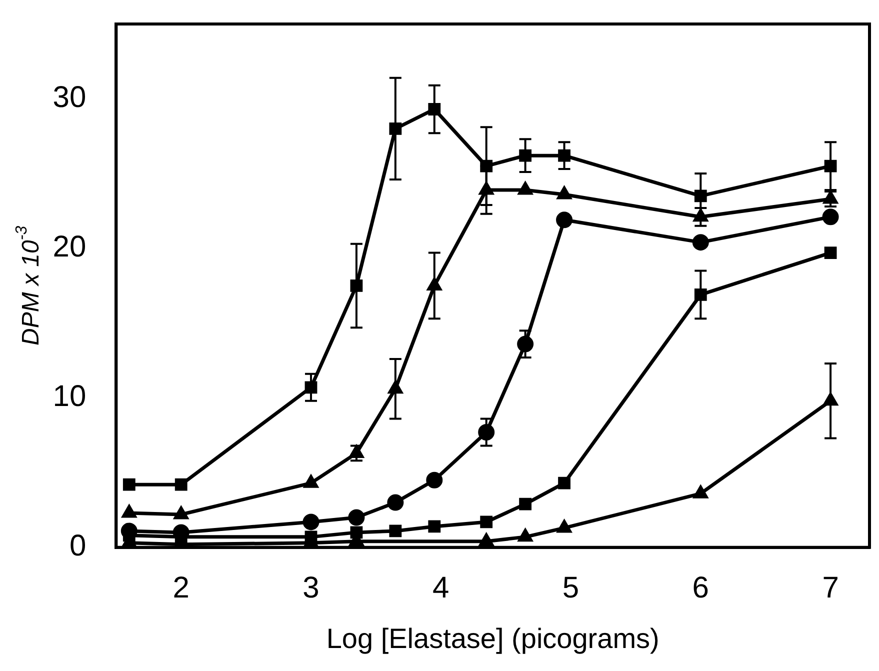 This screenshot has height=671, width=879. What do you see at coordinates (69, 397) in the screenshot?
I see `y-tick-label: 10` at bounding box center [69, 397].